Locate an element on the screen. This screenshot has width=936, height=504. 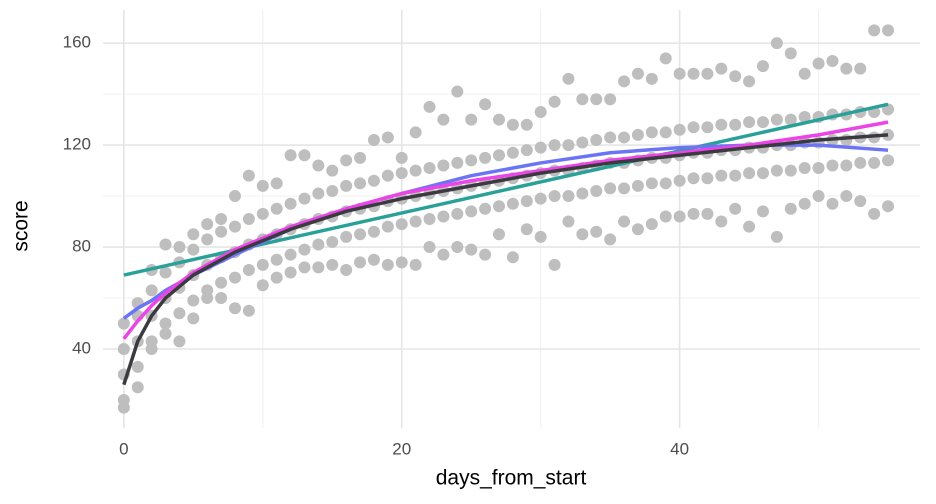
y-tick-label: 80 is located at coordinates (81, 246).